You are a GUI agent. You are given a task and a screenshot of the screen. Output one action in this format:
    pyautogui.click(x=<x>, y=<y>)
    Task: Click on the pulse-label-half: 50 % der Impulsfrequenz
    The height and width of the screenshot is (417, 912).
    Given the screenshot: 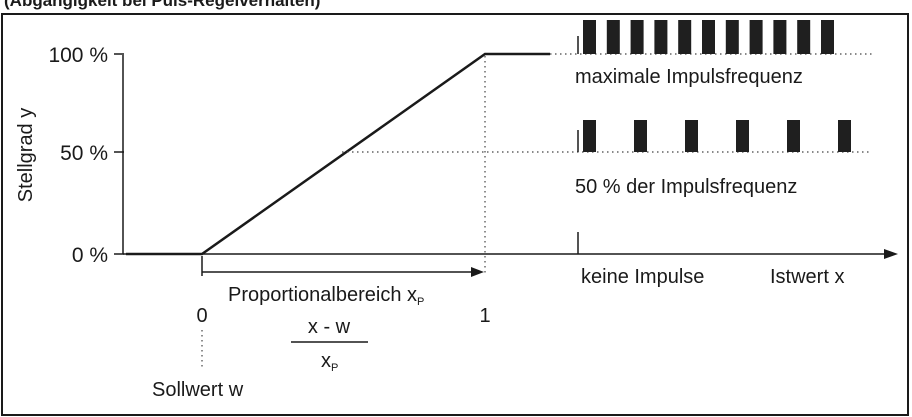 What is the action you would take?
    pyautogui.click(x=686, y=187)
    